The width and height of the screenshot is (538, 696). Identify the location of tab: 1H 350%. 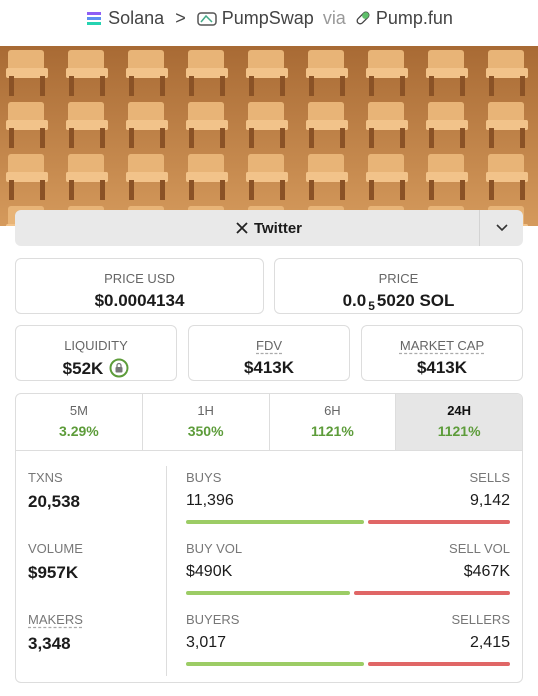
(206, 422).